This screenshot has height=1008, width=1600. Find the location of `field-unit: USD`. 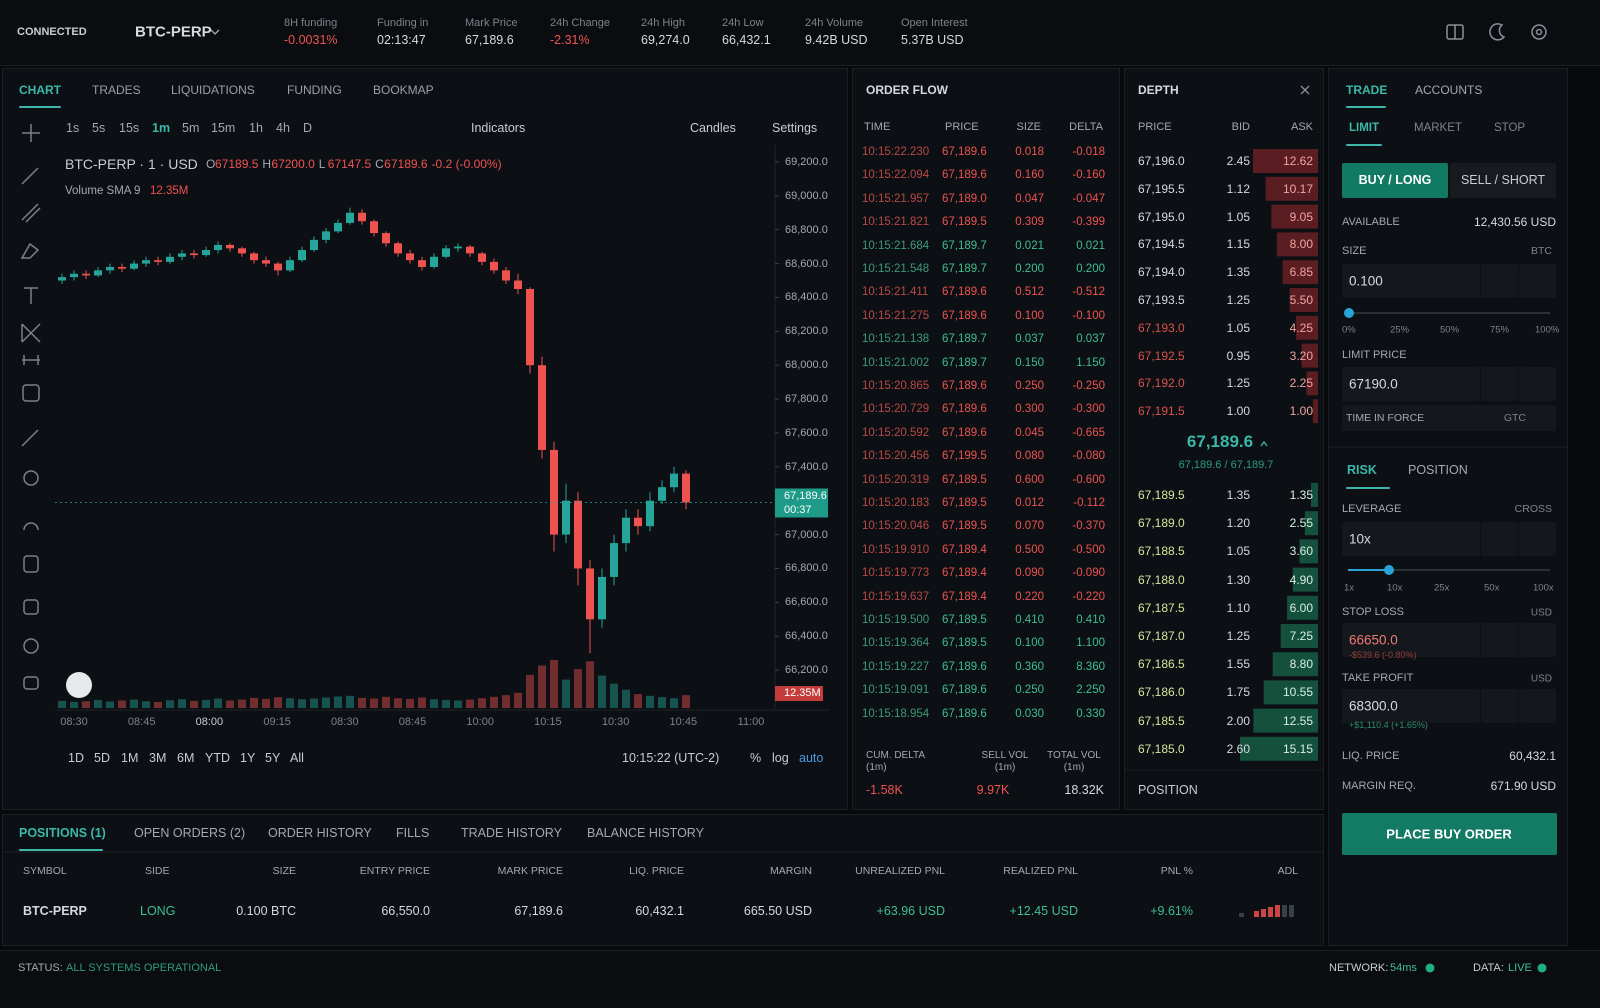

field-unit: USD is located at coordinates (1541, 613).